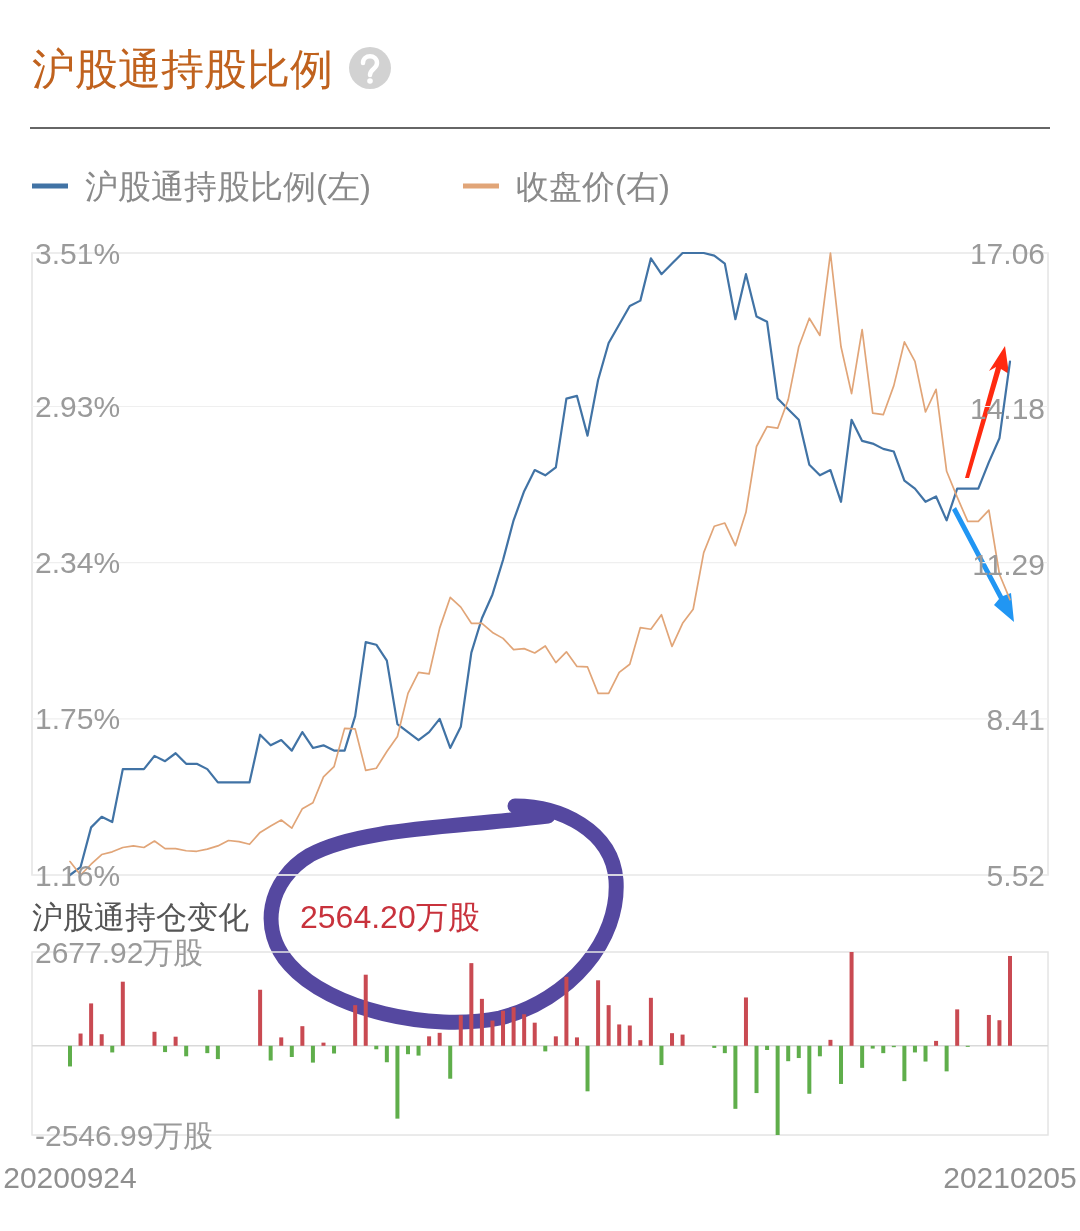 This screenshot has height=1231, width=1080. Describe the element at coordinates (78, 253) in the screenshot. I see `y-tick-label: 3.51%` at that location.